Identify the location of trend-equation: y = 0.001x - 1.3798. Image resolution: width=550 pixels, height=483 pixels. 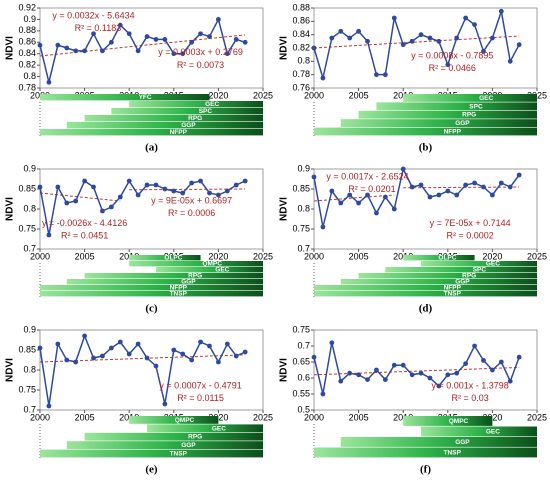
(469, 385).